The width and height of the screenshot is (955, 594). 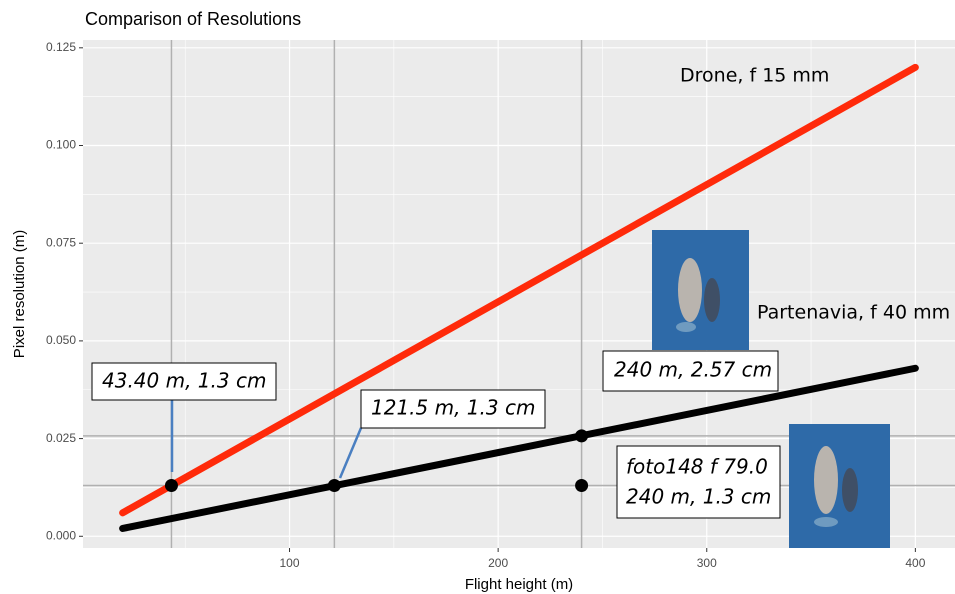 I want to click on y-tick-label: 0.125, so click(x=61, y=47).